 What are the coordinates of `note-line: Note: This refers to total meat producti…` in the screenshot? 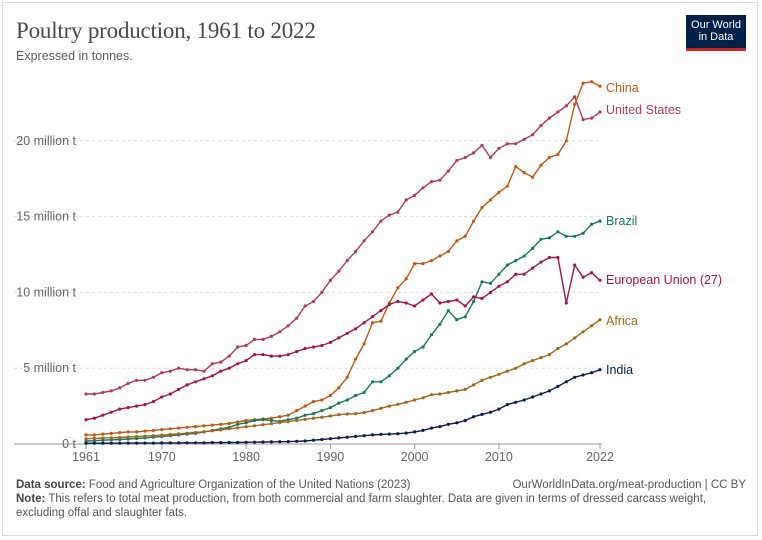 It's located at (381, 506).